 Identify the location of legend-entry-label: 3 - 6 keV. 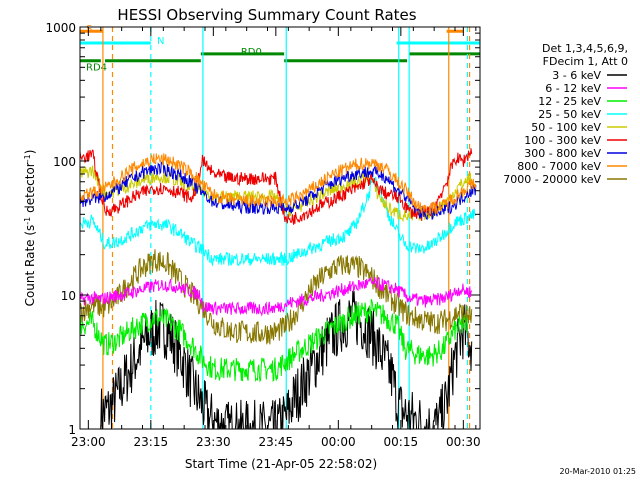
(576, 75).